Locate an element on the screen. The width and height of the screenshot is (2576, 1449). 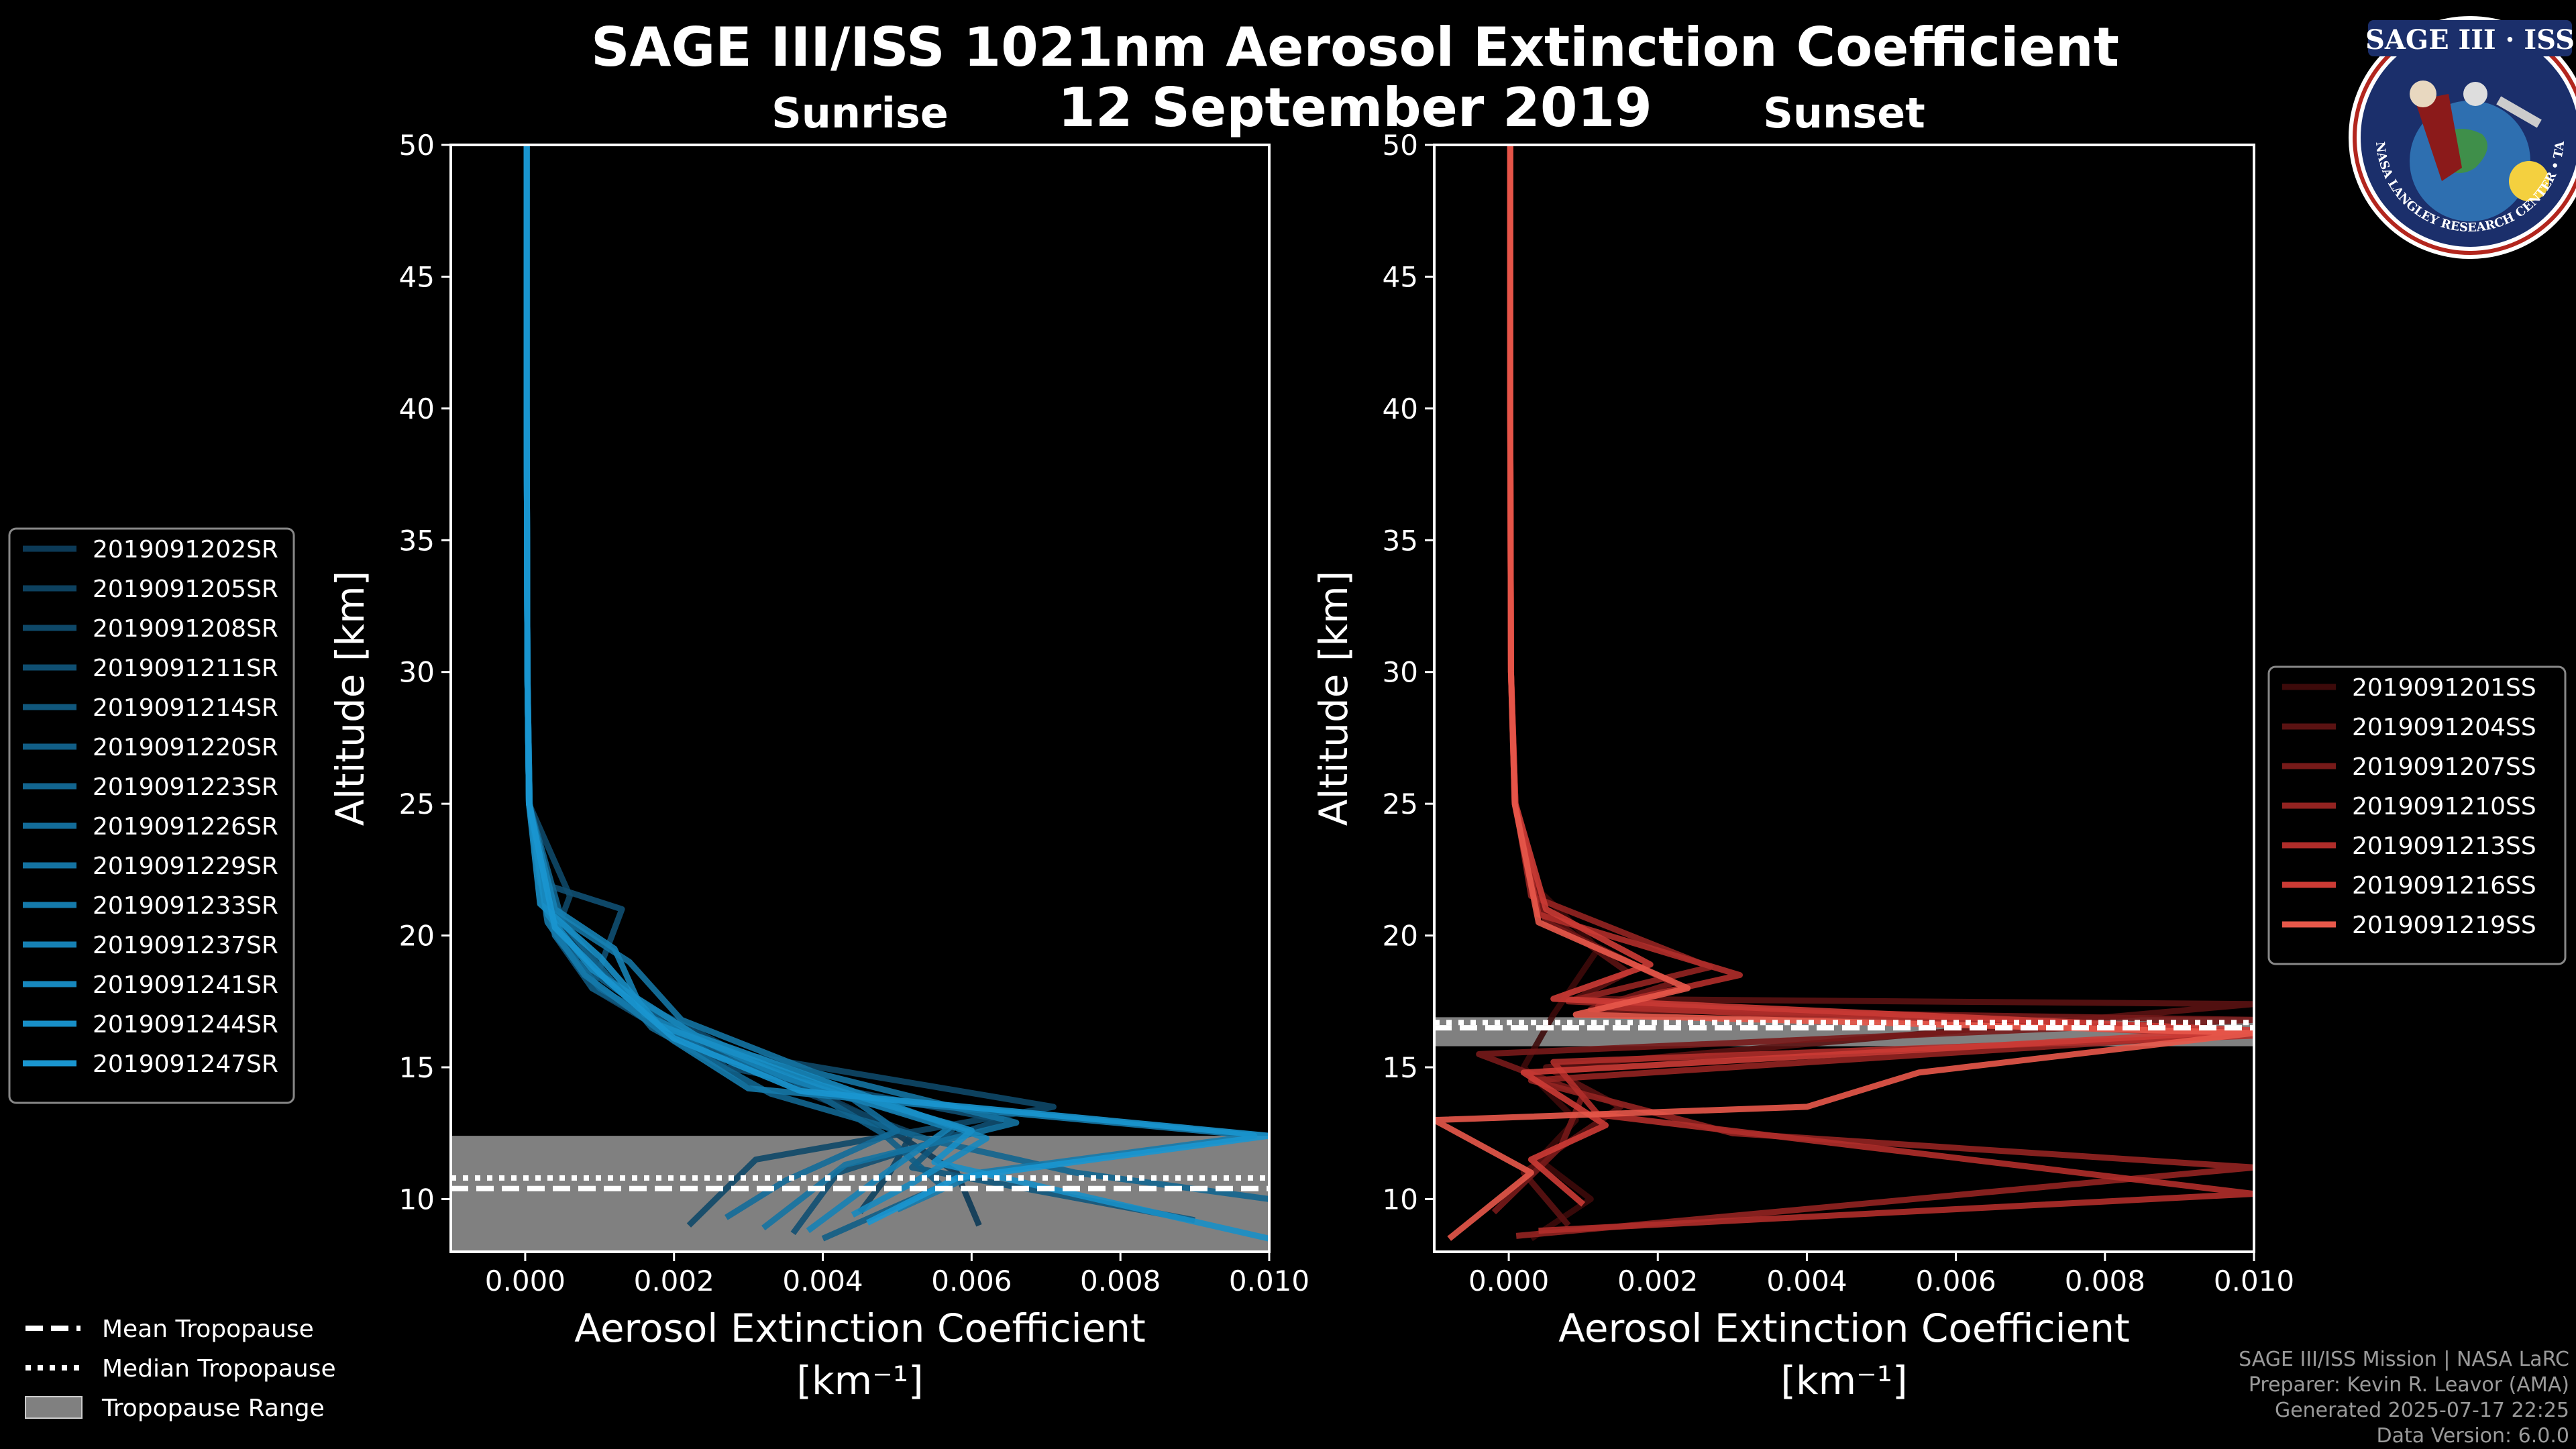
sunrise-ytick-label: 35 is located at coordinates (417, 540).